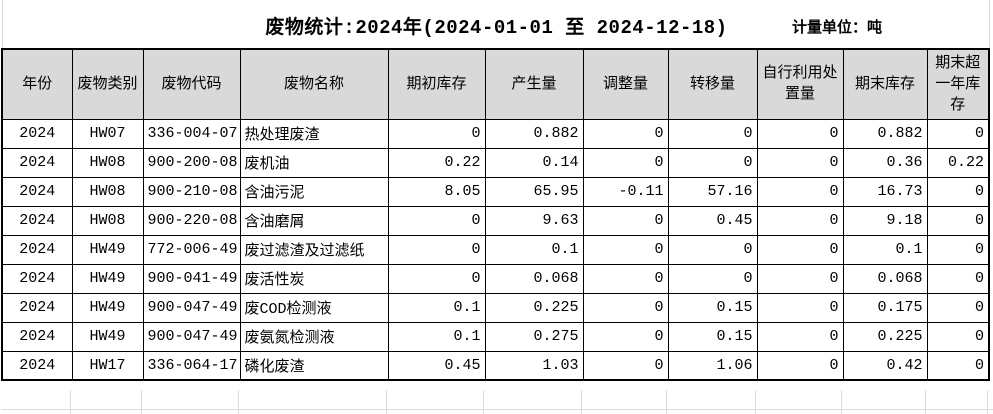 The image size is (993, 414). I want to click on cell-opening: 0.1, so click(436, 307).